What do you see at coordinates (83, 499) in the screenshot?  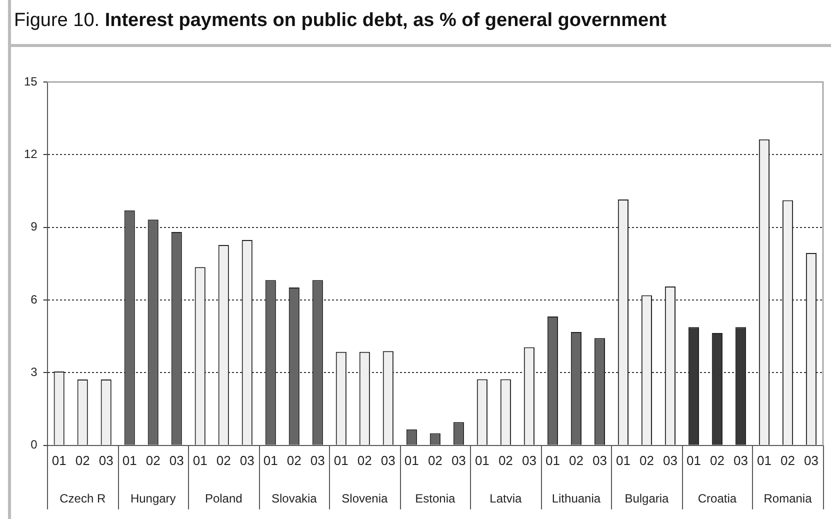 I see `text: Czech R` at bounding box center [83, 499].